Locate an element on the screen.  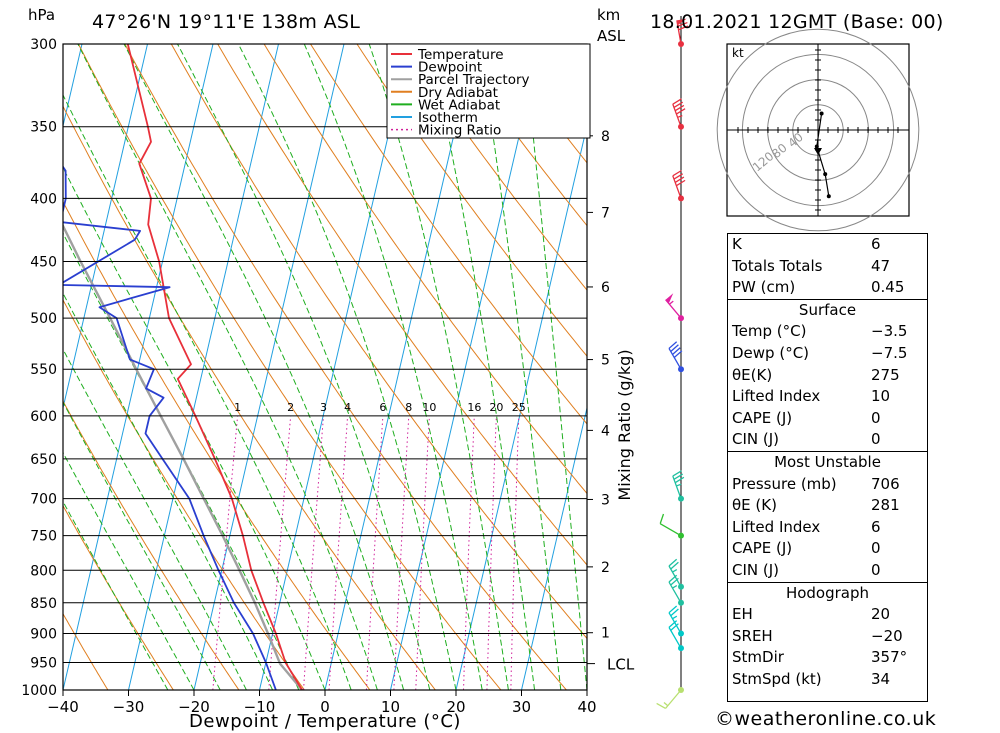
datetime-title: 18.01.2021 12GMT (Base: 00) is located at coordinates (797, 22).